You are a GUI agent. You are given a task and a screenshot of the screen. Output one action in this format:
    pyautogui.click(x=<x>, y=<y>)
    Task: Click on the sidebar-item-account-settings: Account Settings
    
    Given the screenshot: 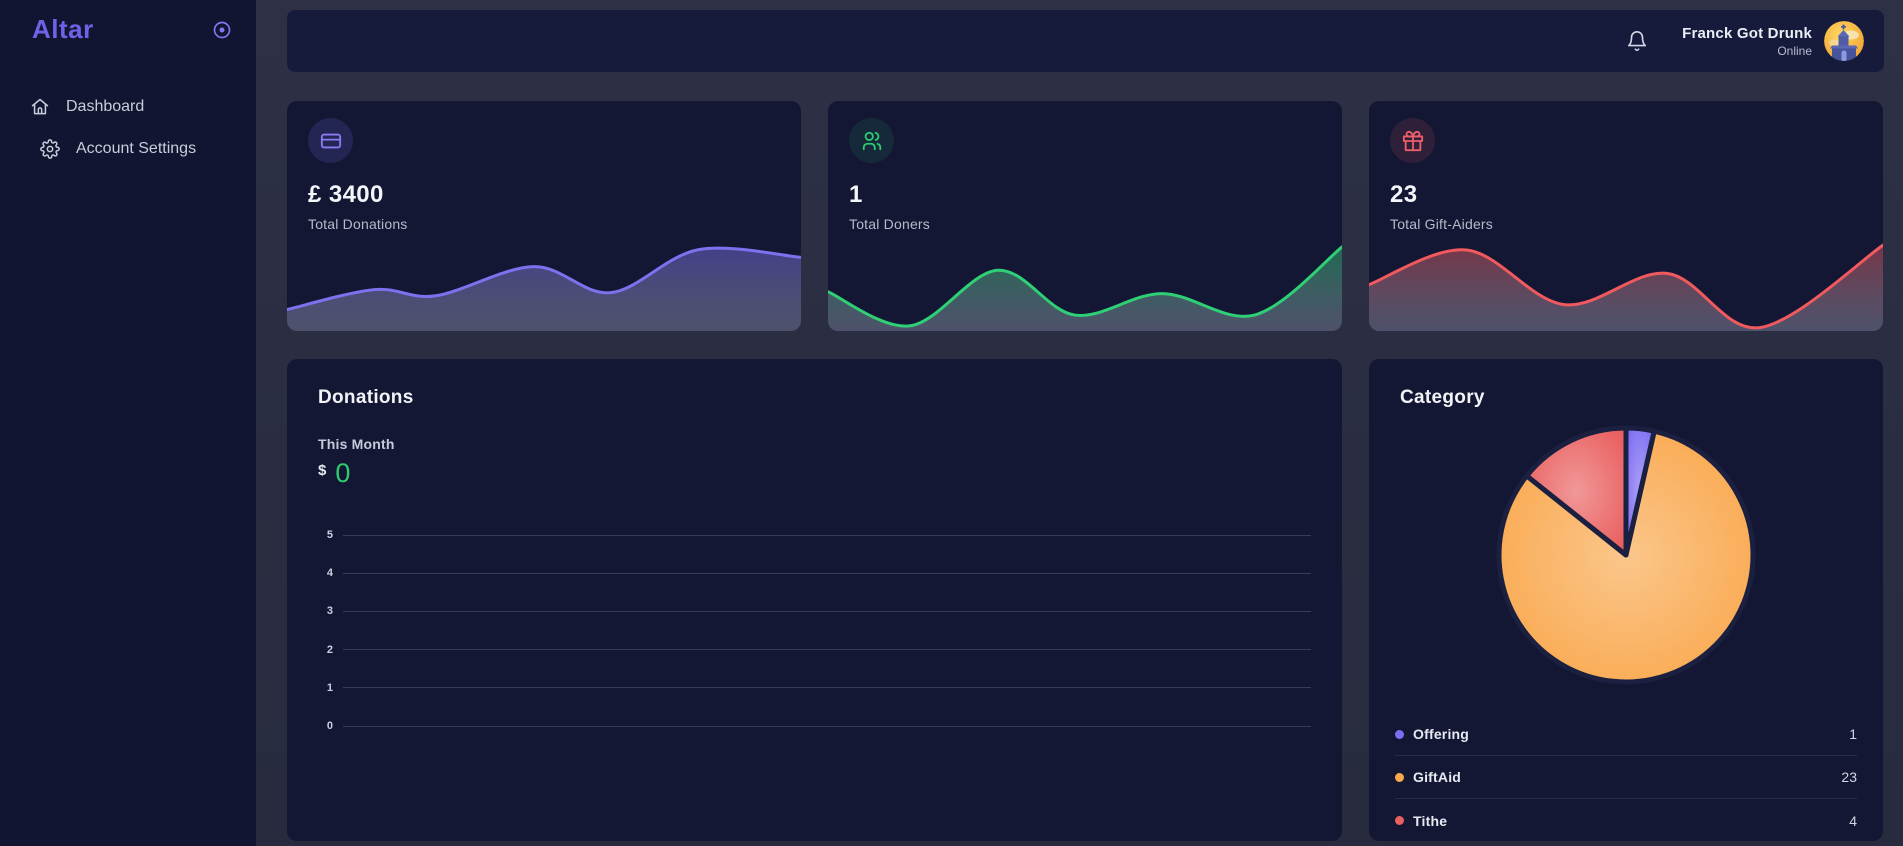 What is the action you would take?
    pyautogui.click(x=128, y=149)
    